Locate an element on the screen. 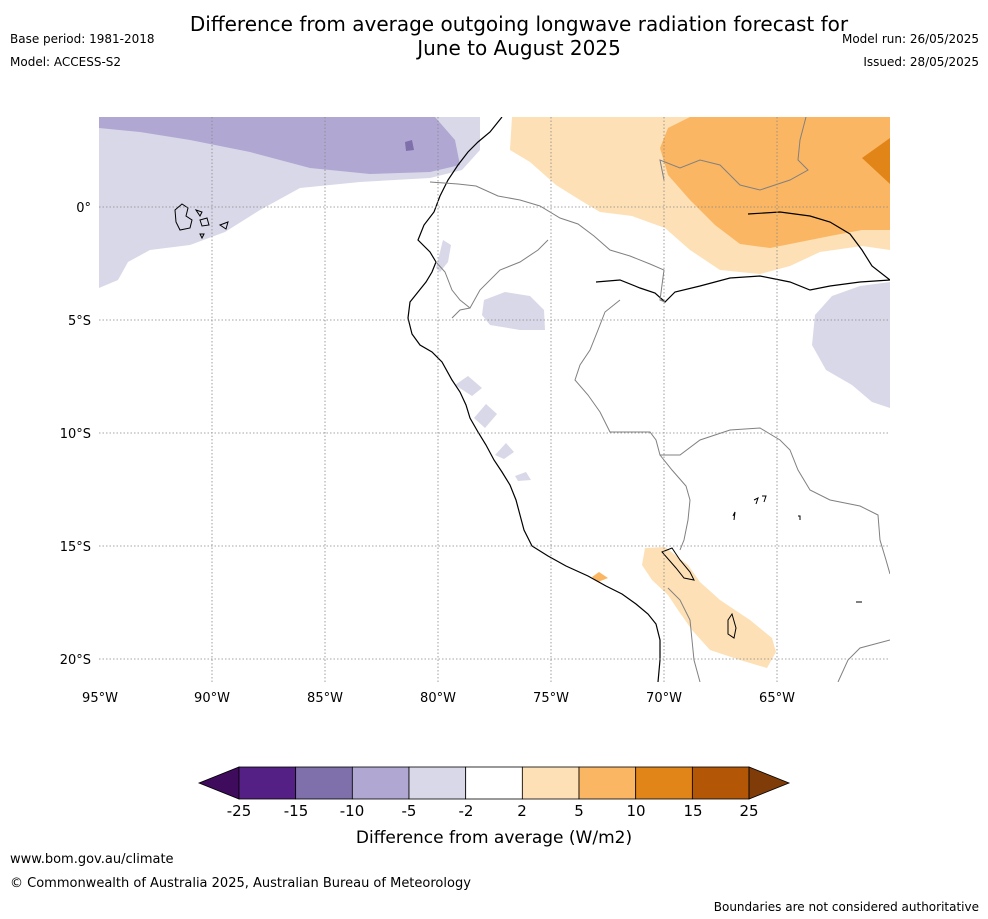 This screenshot has width=988, height=919. small-lakes is located at coordinates (797, 549).